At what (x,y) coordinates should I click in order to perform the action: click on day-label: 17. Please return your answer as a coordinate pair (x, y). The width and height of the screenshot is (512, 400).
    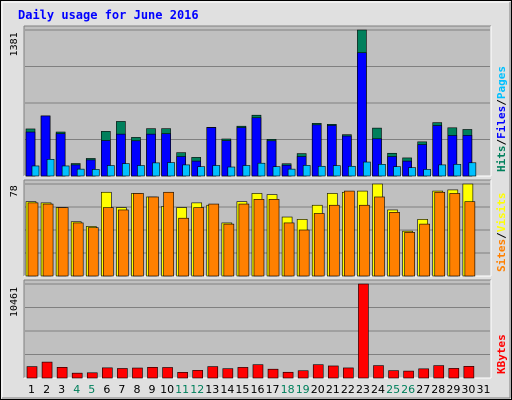
    Looking at the image, I should click on (273, 389).